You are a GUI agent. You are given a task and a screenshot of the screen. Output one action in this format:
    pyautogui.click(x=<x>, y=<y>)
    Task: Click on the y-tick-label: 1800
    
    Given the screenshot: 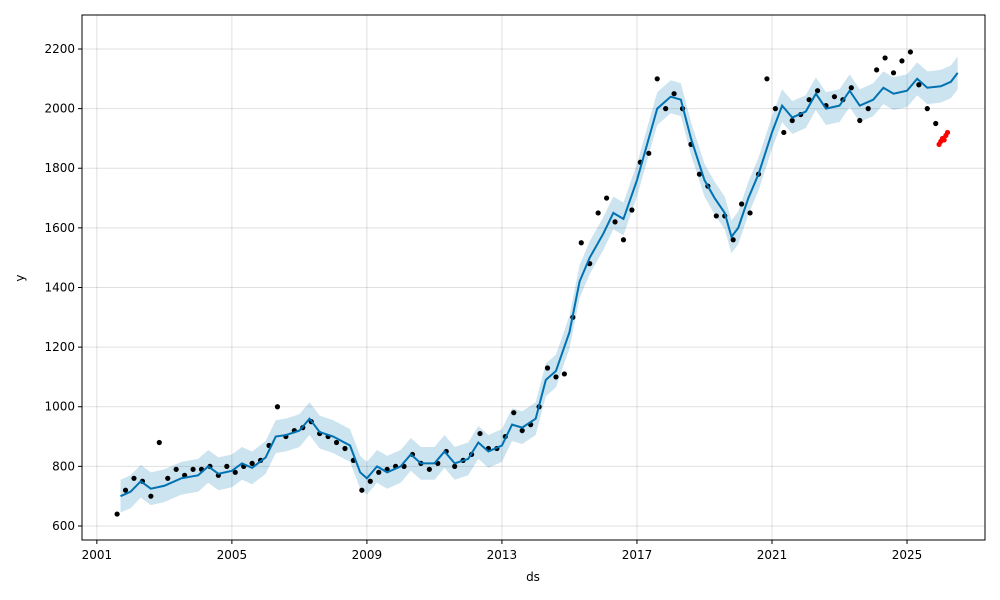 What is the action you would take?
    pyautogui.click(x=59, y=168)
    